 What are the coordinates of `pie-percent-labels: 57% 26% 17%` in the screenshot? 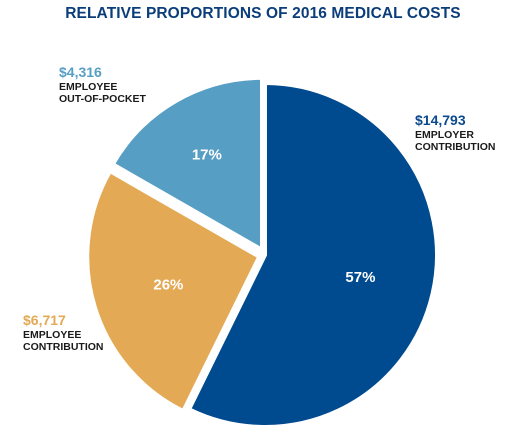 It's located at (264, 220).